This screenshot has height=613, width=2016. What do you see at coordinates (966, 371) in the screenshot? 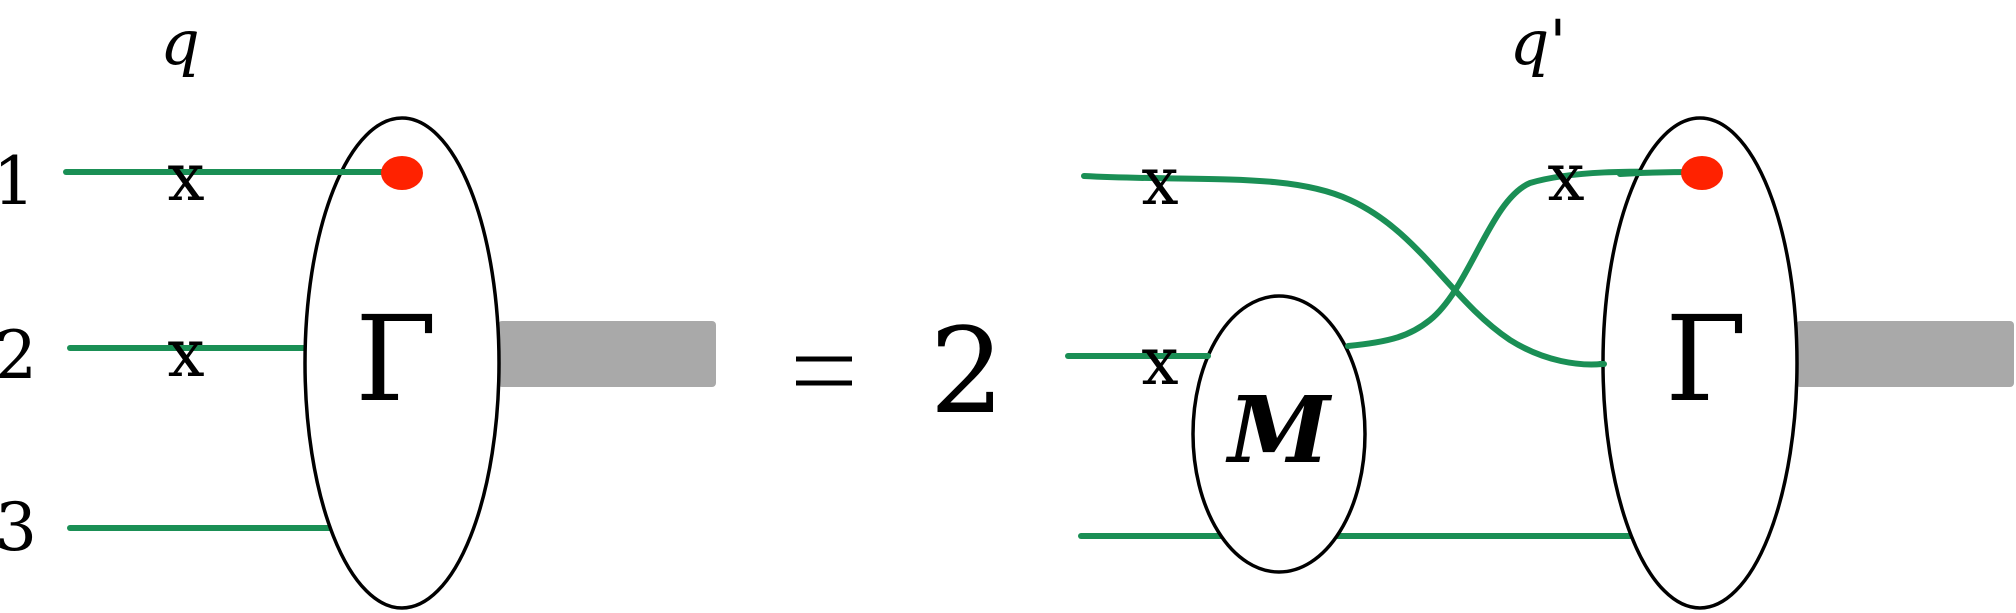
I see `coefficient: 2` at bounding box center [966, 371].